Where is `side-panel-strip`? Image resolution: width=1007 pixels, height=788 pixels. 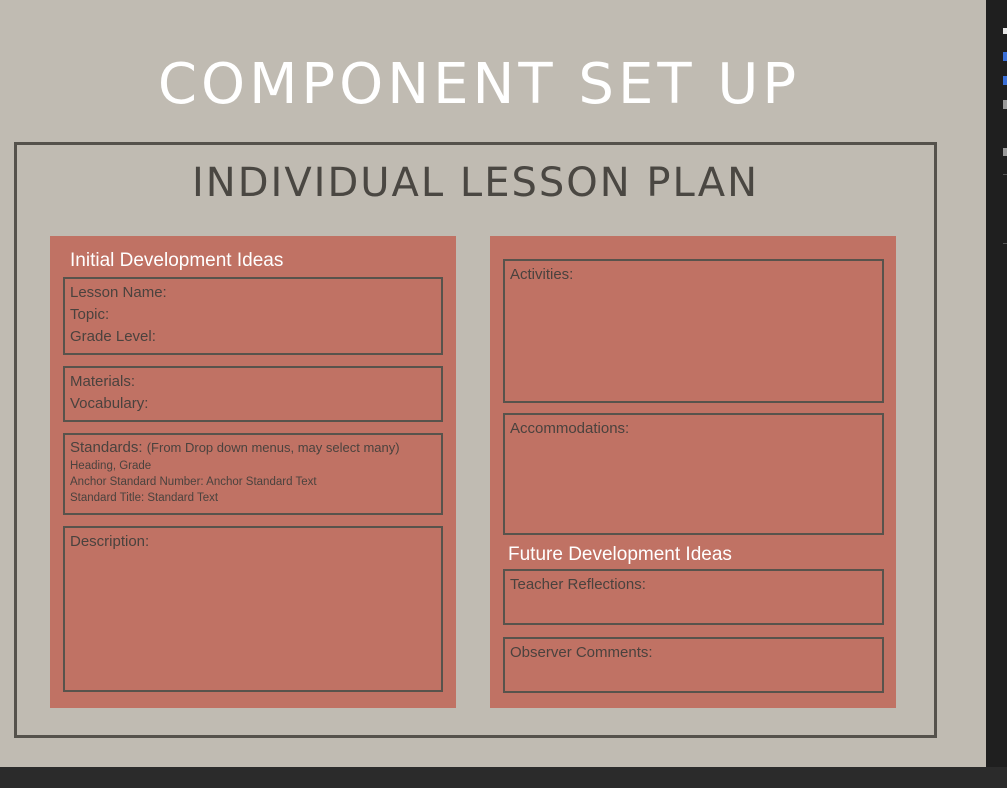 side-panel-strip is located at coordinates (996, 383).